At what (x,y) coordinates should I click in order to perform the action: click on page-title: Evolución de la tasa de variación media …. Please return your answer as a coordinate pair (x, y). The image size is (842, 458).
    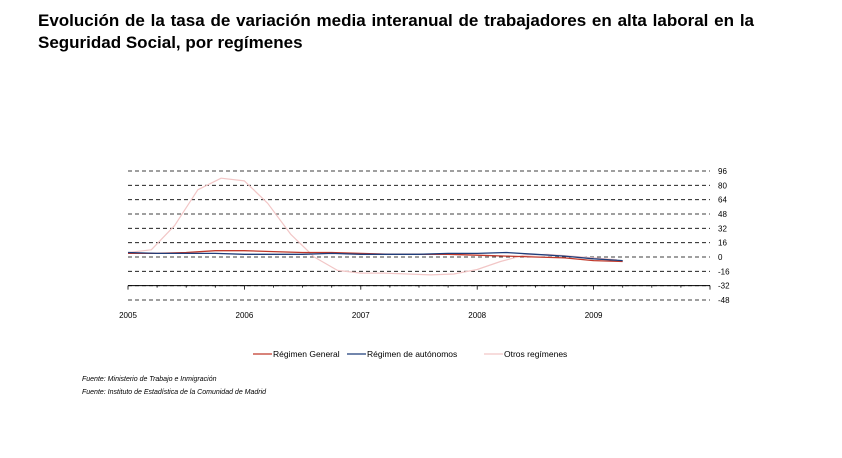
    Looking at the image, I should click on (396, 31).